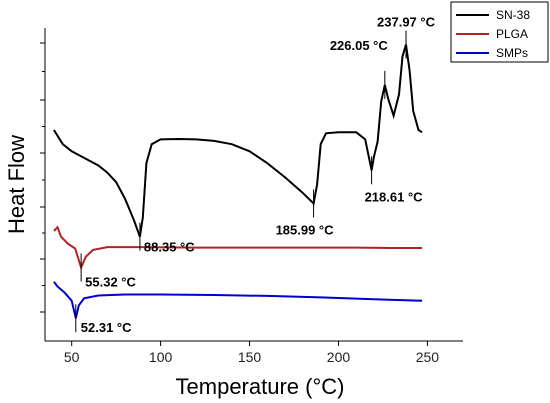 Image resolution: width=550 pixels, height=403 pixels. I want to click on series-line-smps, so click(238, 300).